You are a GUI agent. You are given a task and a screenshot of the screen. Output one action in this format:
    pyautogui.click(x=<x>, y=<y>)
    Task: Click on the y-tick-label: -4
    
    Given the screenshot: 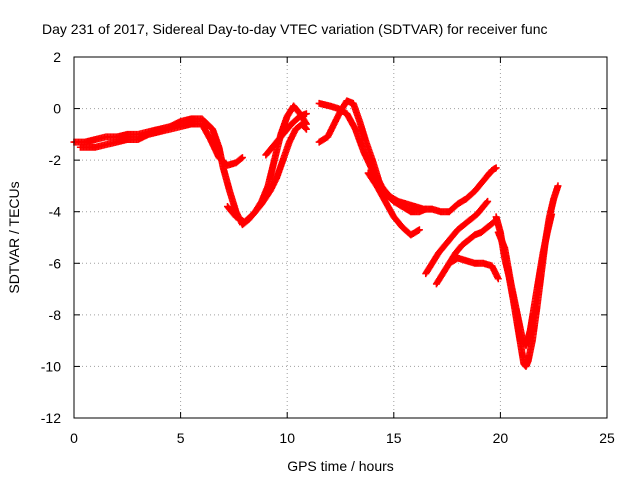 What is the action you would take?
    pyautogui.click(x=55, y=212)
    